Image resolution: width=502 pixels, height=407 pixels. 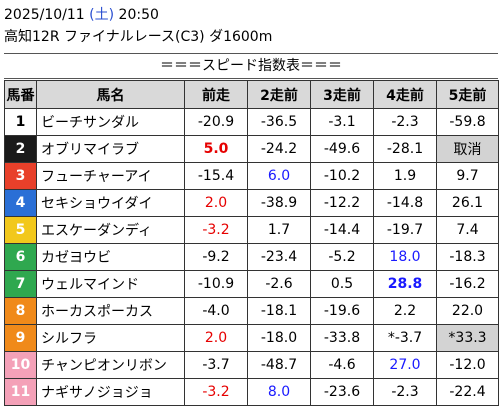 I want to click on speed-index-cell: -19.6, so click(x=342, y=311).